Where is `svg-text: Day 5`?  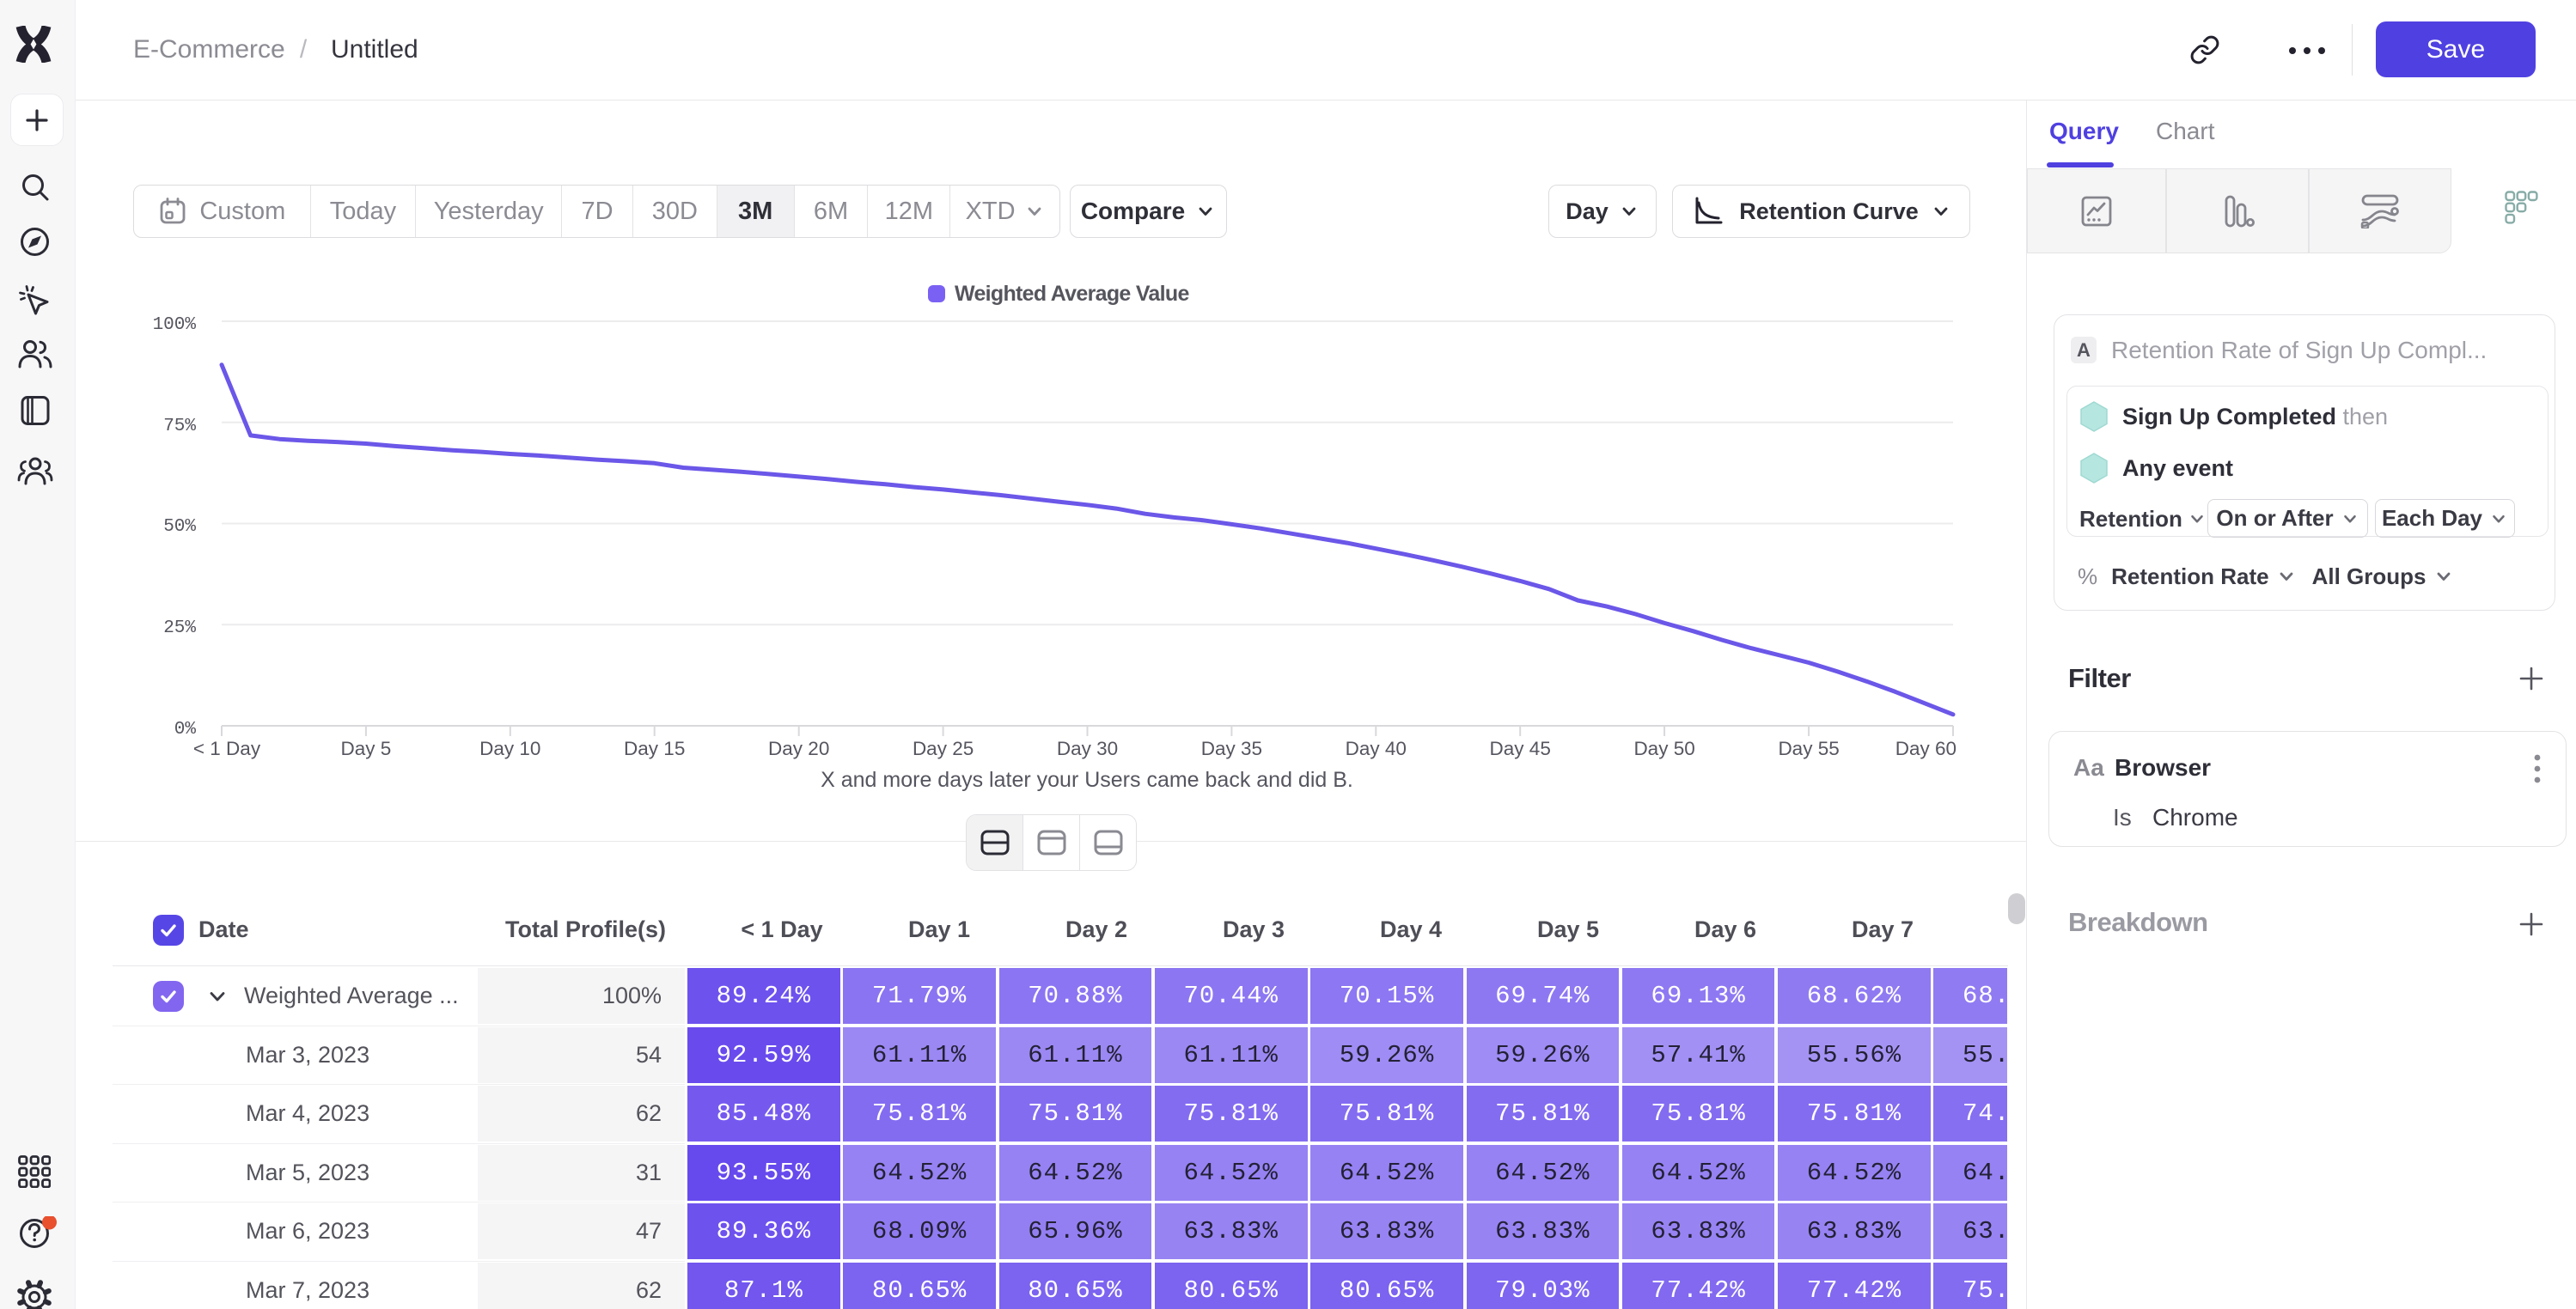
svg-text: Day 5 is located at coordinates (366, 748).